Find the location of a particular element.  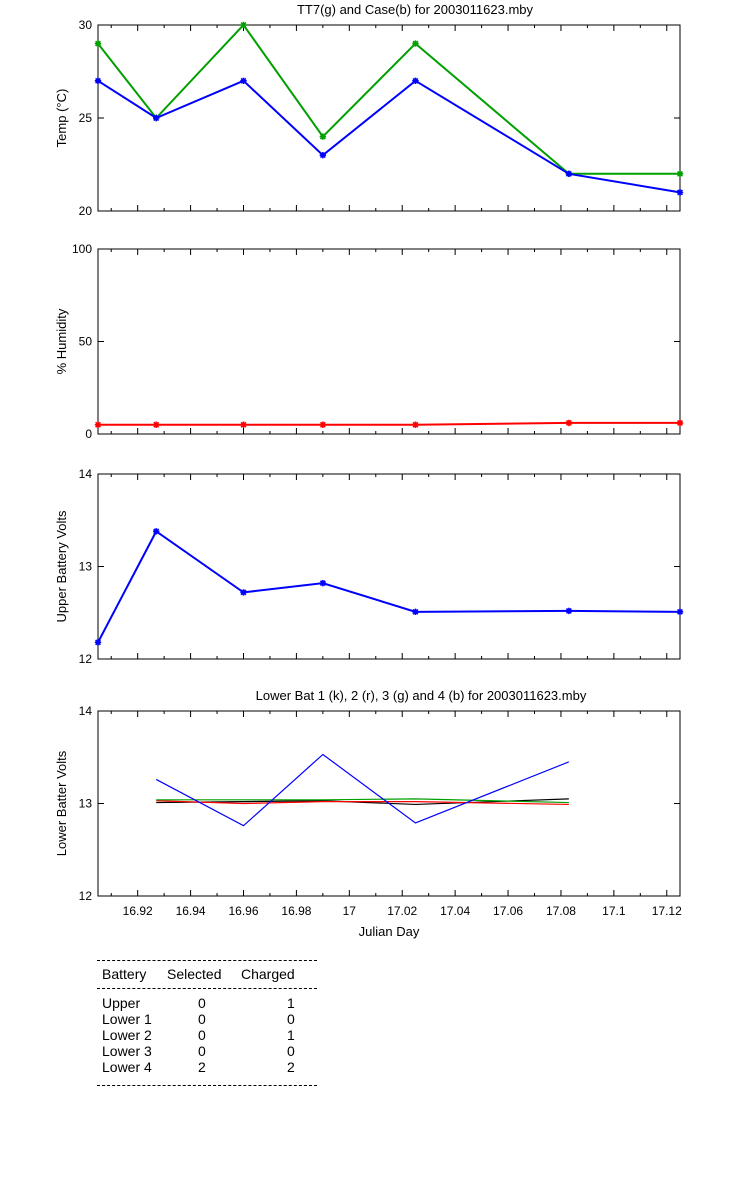

y-tick-label: 20 is located at coordinates (86, 211).